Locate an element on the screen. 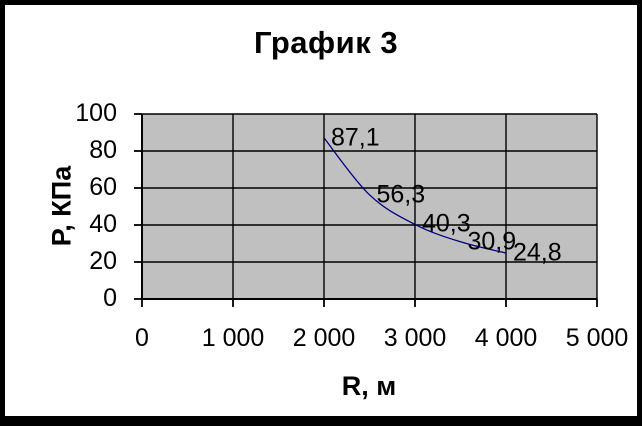  y-tick-label: 40 is located at coordinates (103, 224).